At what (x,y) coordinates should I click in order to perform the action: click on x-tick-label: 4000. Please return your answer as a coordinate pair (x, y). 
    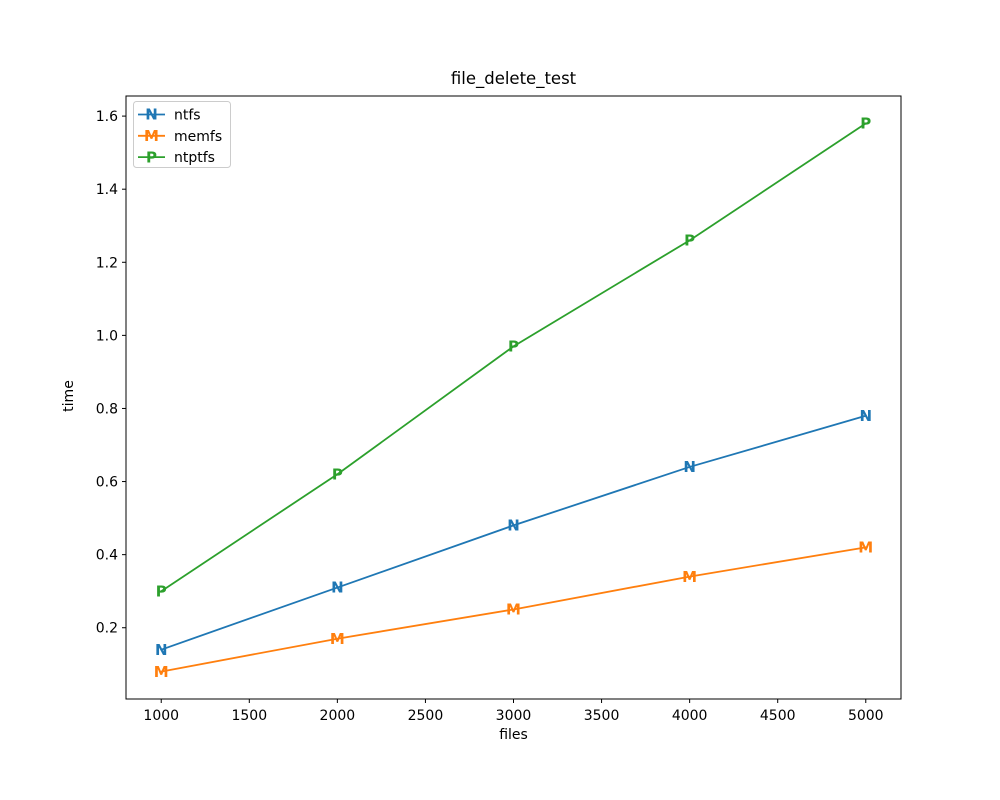
    Looking at the image, I should click on (690, 716).